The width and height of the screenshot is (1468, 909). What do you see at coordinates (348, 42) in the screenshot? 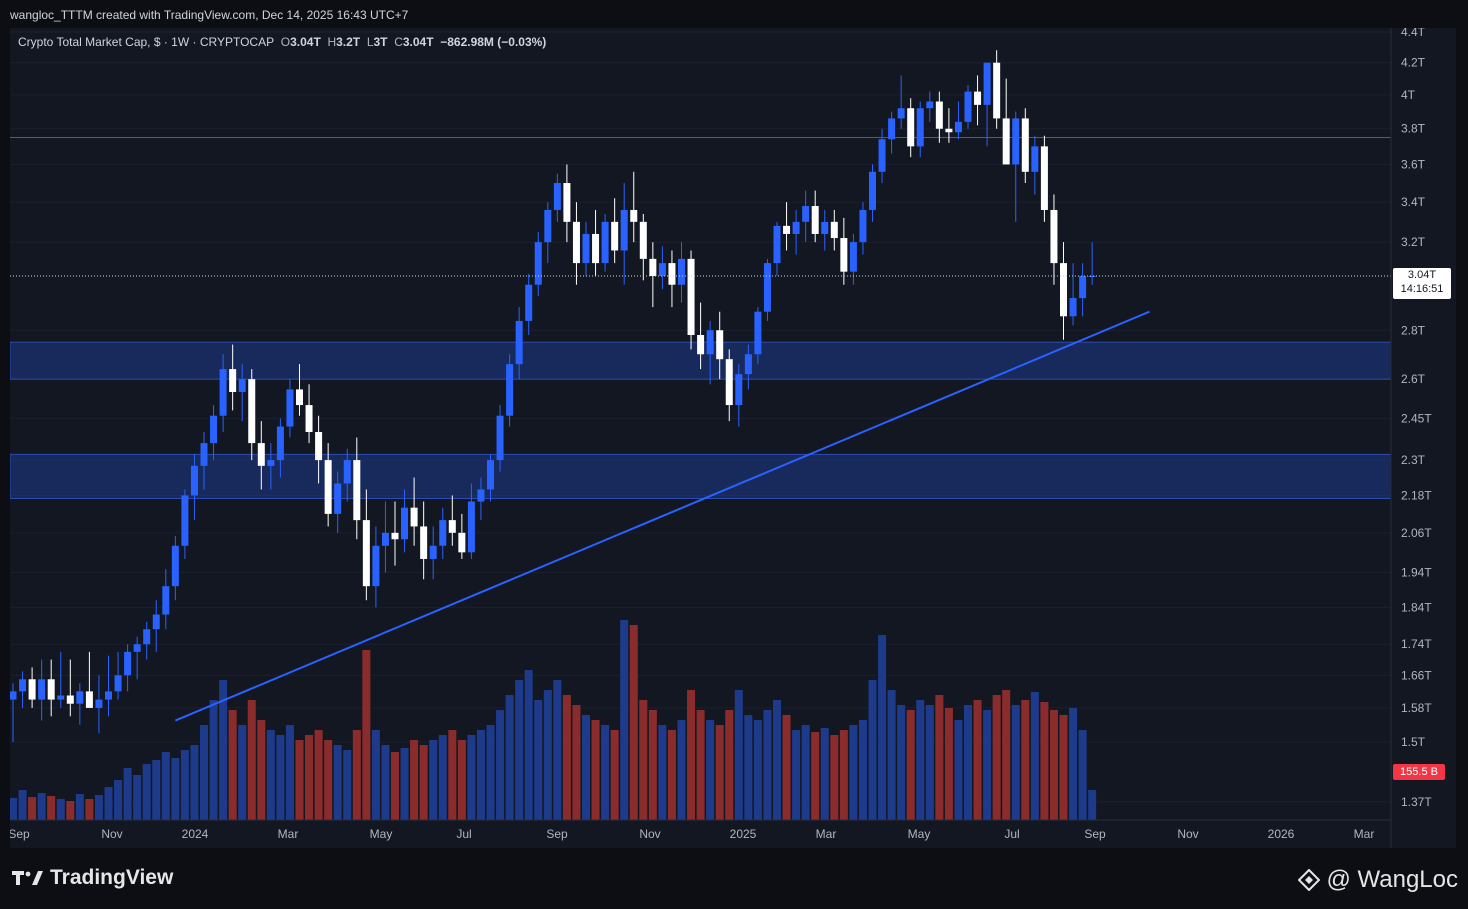
I see `legend-high: 3.2T` at bounding box center [348, 42].